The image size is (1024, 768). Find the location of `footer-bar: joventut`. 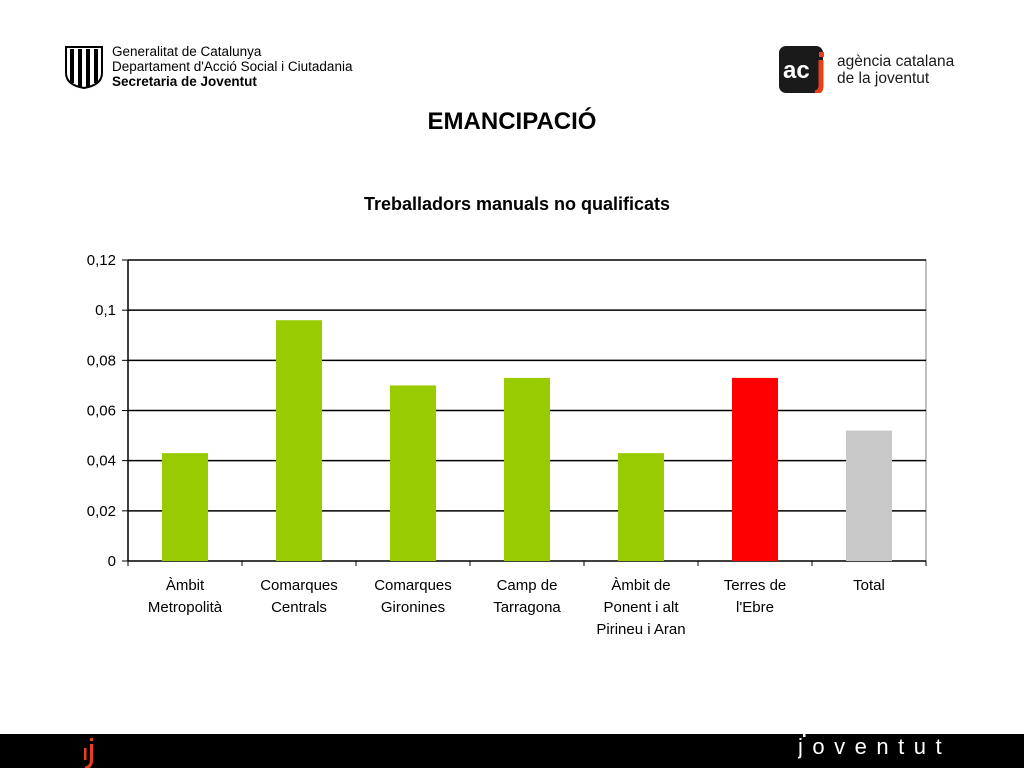

footer-bar: joventut is located at coordinates (512, 751).